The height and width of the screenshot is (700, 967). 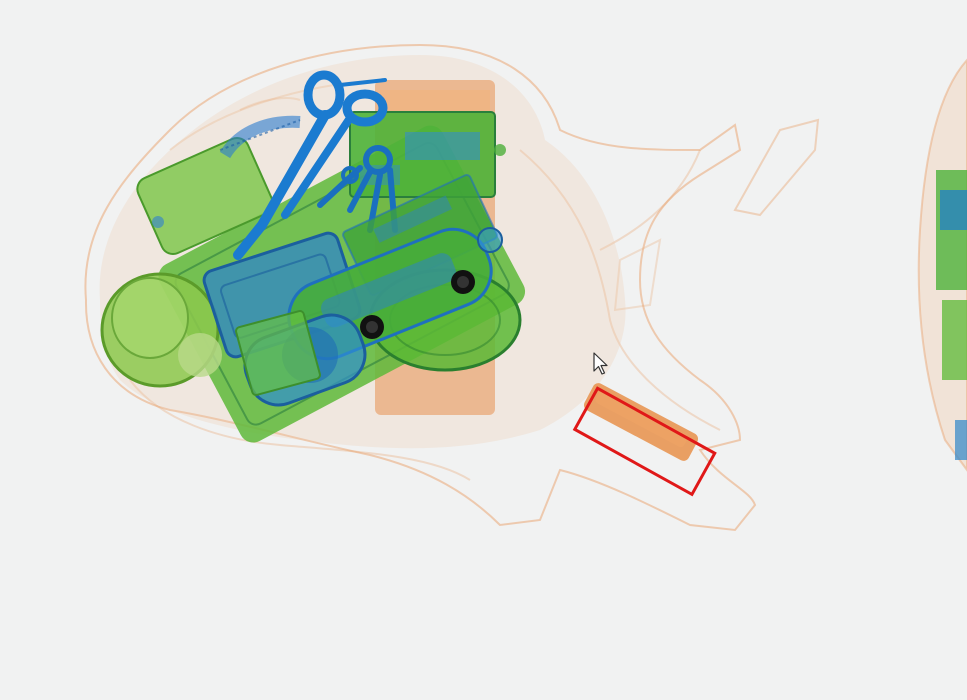 I want to click on phone, so click(x=205, y=196).